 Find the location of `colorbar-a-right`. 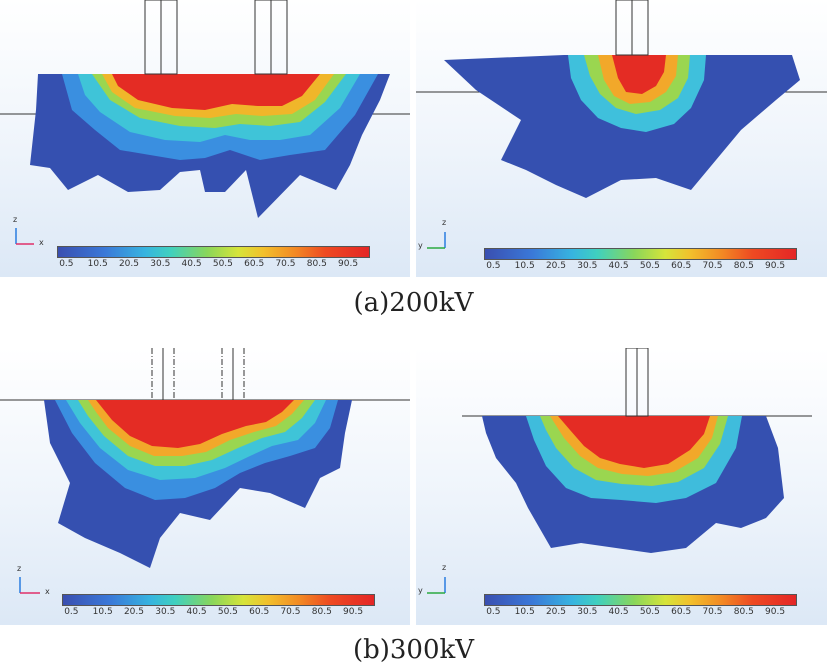

colorbar-a-right is located at coordinates (640, 254).